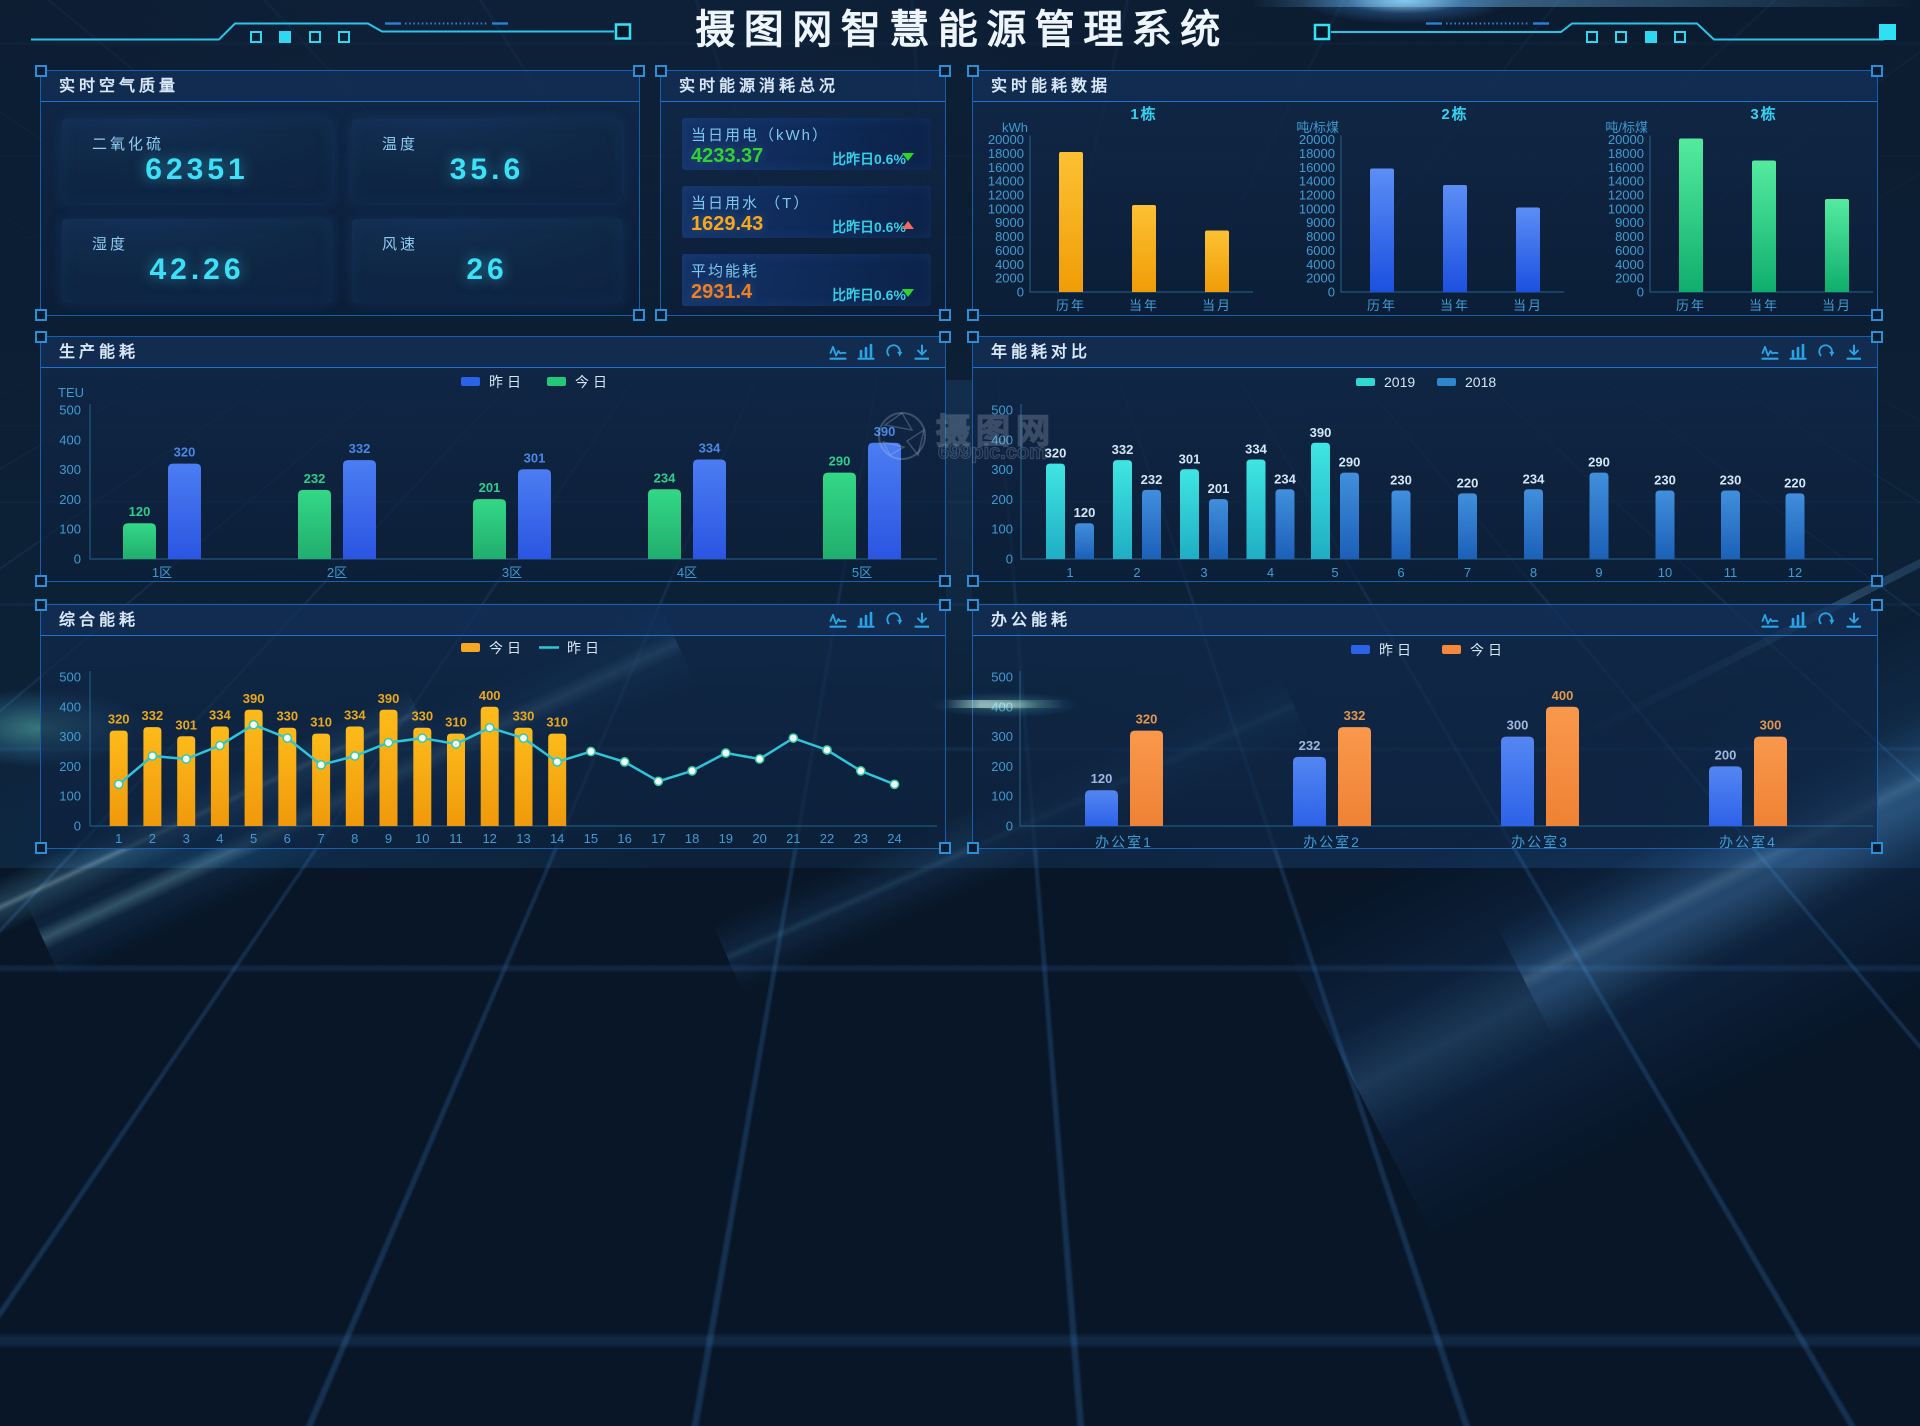 This screenshot has height=1426, width=1920. What do you see at coordinates (861, 838) in the screenshot?
I see `svg-text: 23` at bounding box center [861, 838].